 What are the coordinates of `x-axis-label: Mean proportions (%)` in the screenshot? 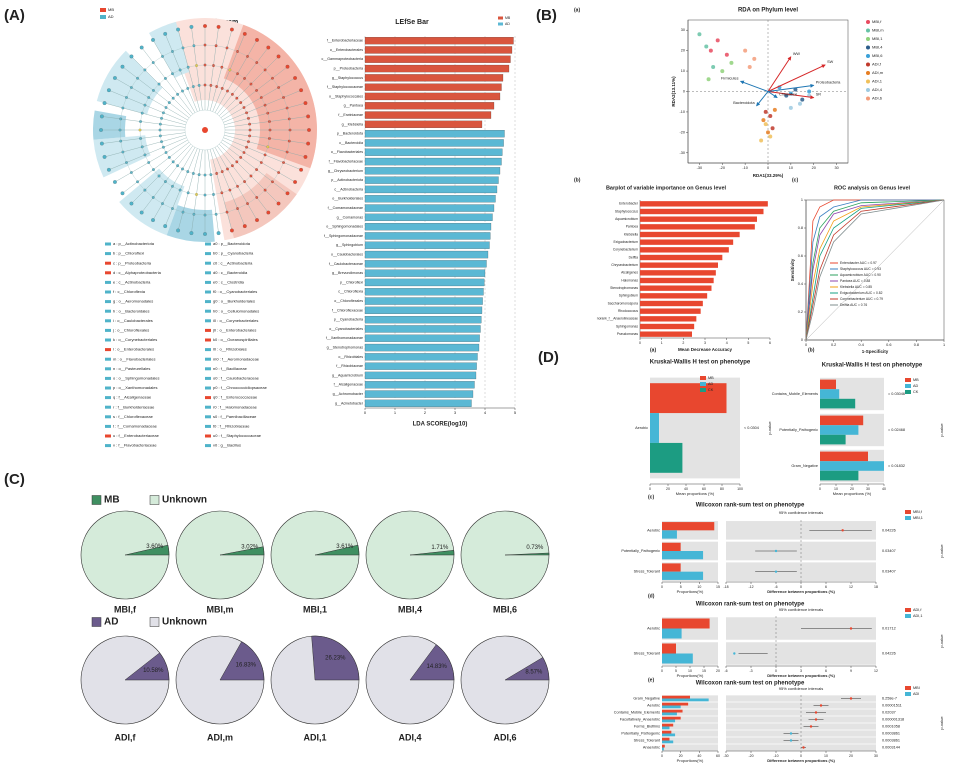 It's located at (852, 493).